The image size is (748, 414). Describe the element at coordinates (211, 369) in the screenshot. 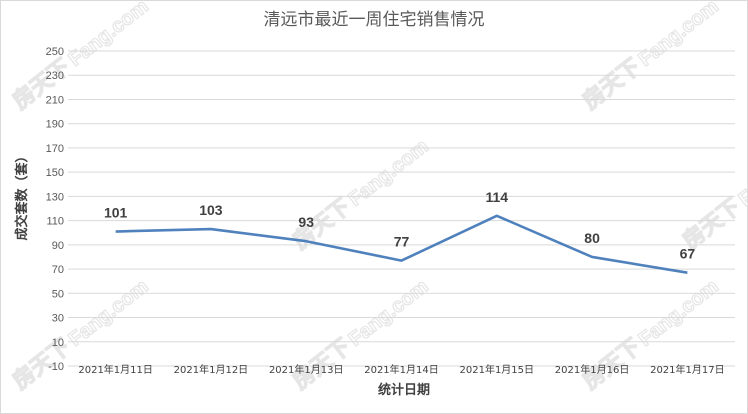

I see `x-tick-label: 2021年1月12日` at that location.